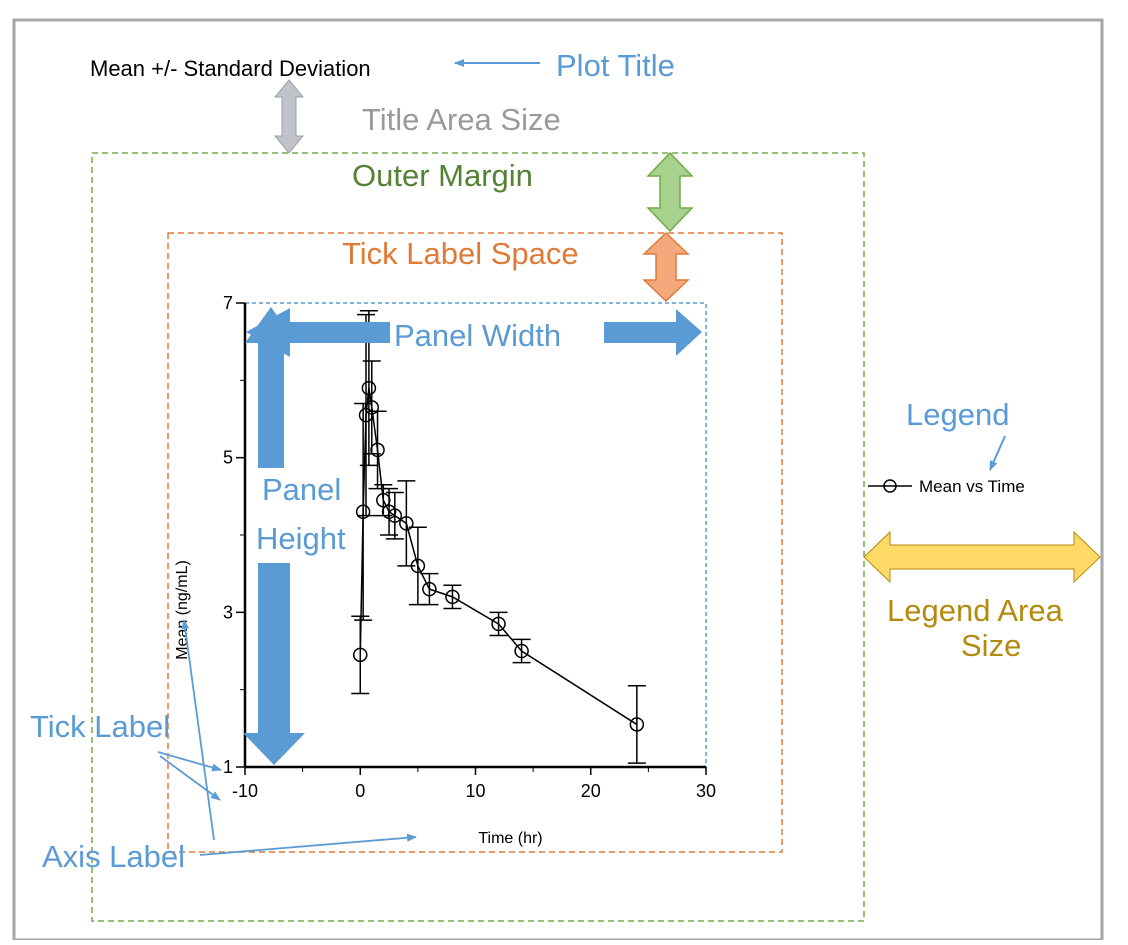  What do you see at coordinates (461, 119) in the screenshot?
I see `title-area-size-annotation: Title Area Size` at bounding box center [461, 119].